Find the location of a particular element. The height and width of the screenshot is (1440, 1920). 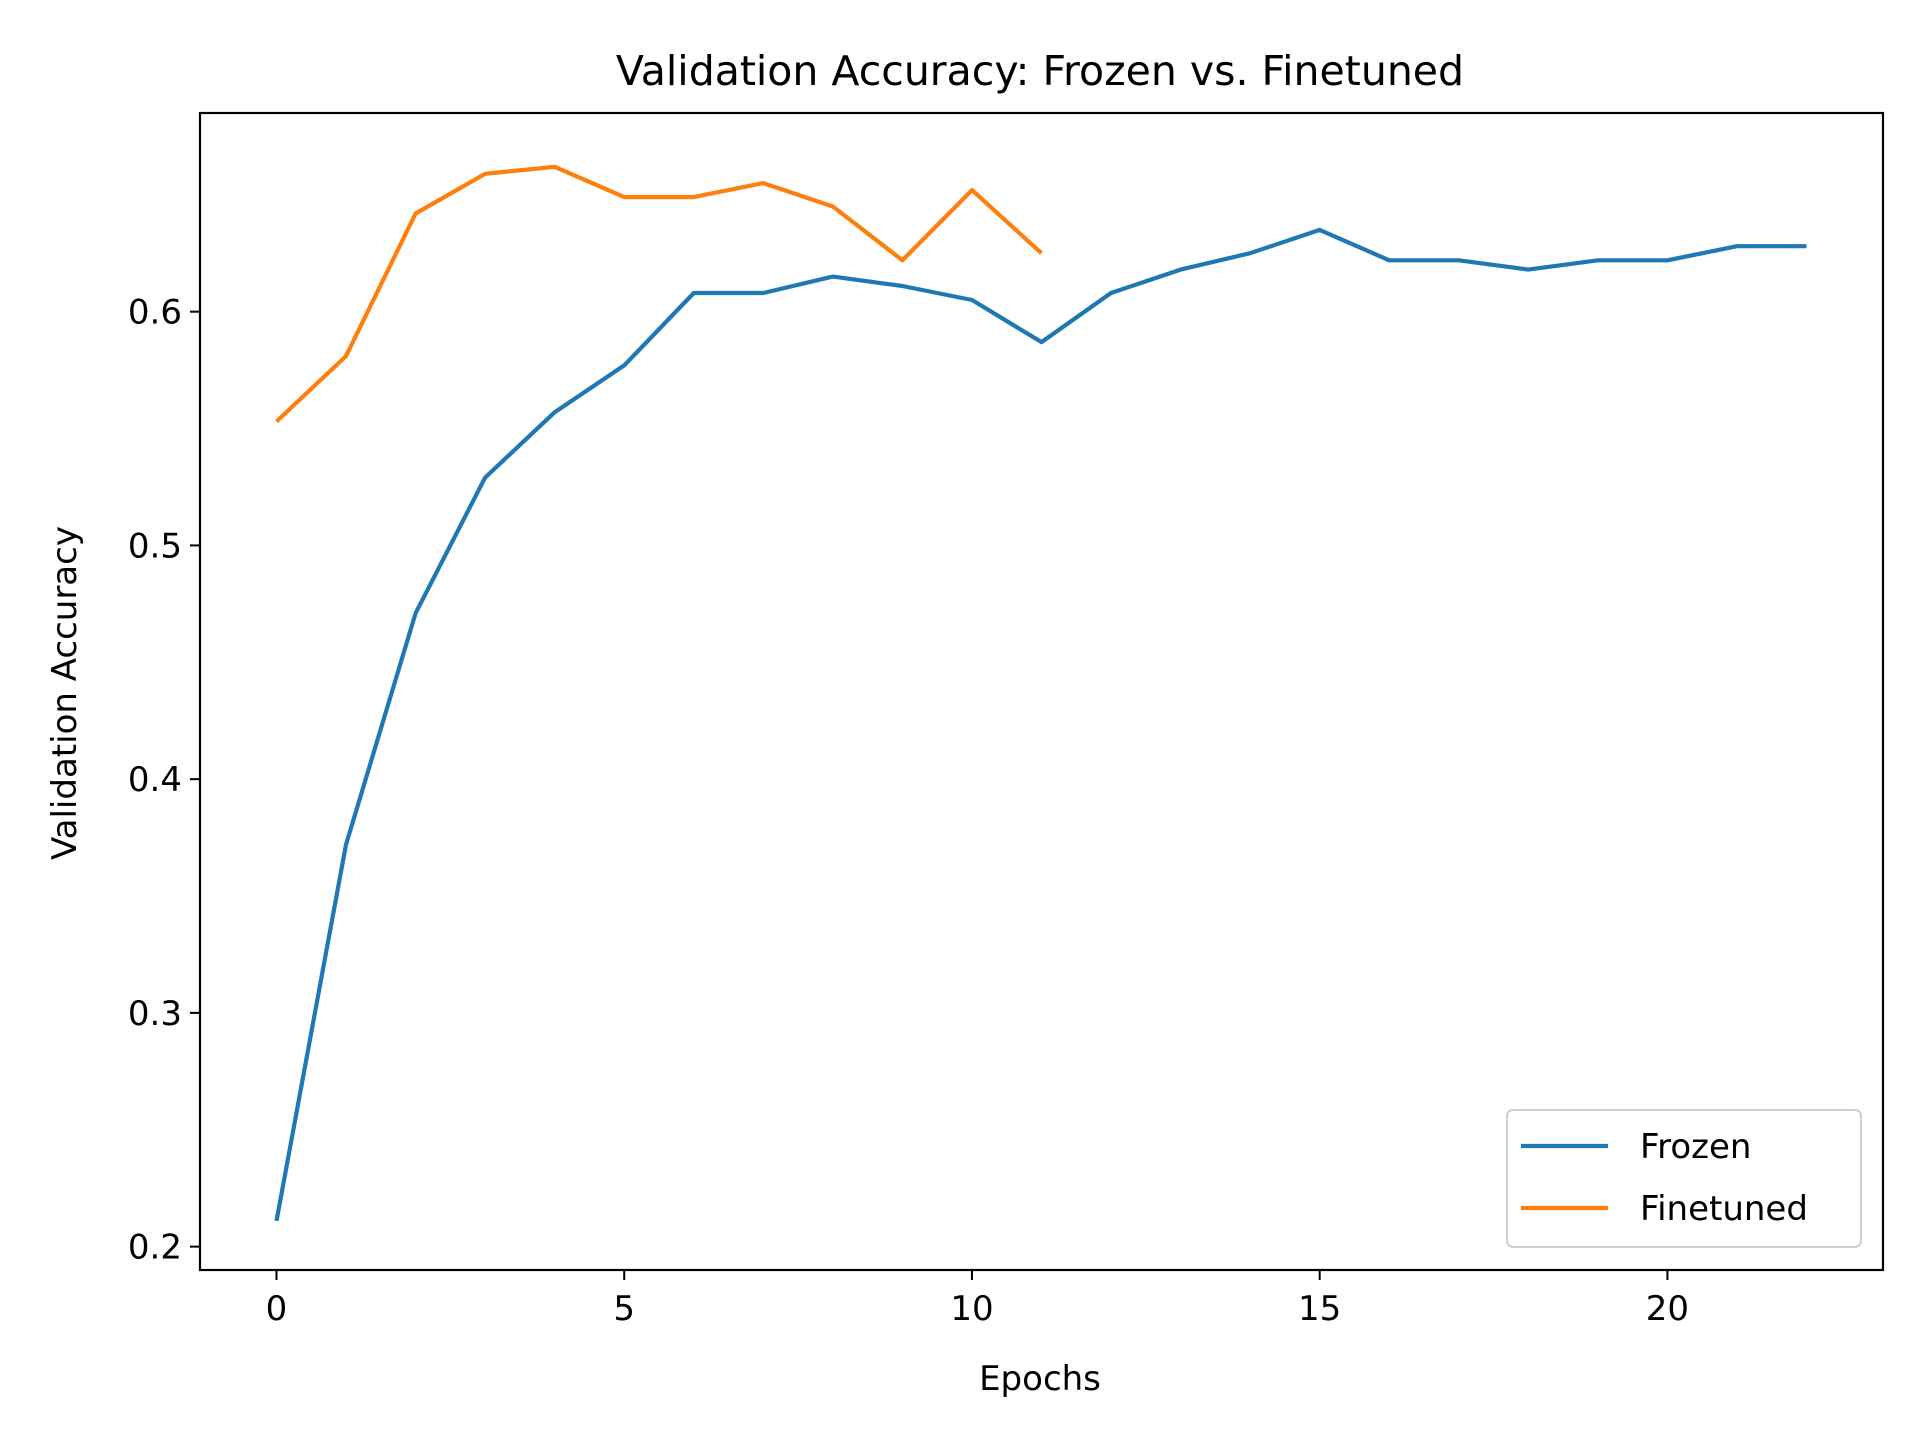

legend-label-finetuned: Finetuned is located at coordinates (1724, 1209).